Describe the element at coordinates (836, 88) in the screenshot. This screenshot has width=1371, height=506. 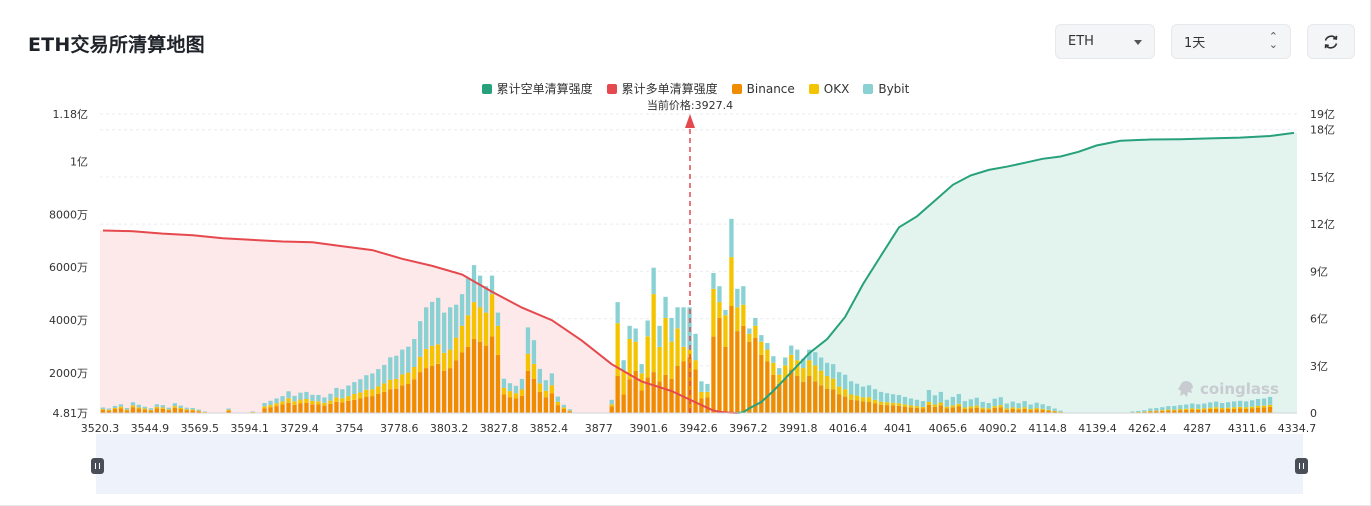
I see `legend-label: OKX` at that location.